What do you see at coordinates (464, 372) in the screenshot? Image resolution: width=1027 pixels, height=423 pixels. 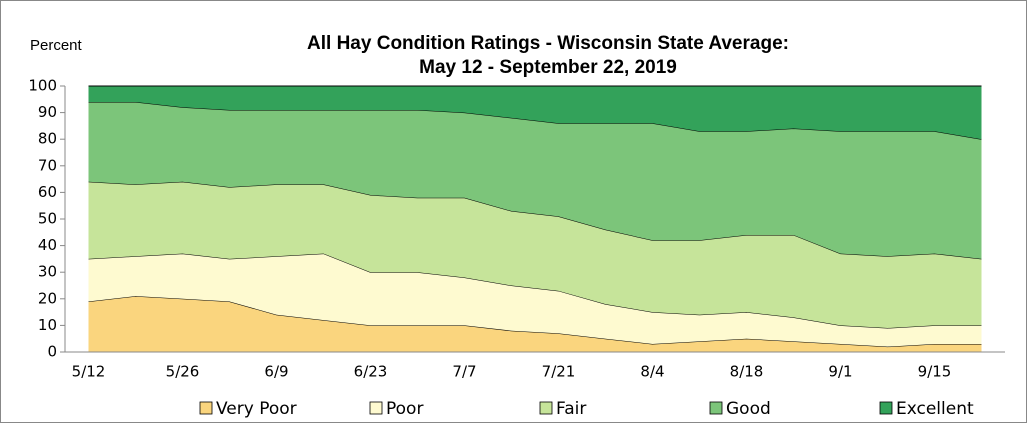 I see `x-tick-label: 7/7` at bounding box center [464, 372].